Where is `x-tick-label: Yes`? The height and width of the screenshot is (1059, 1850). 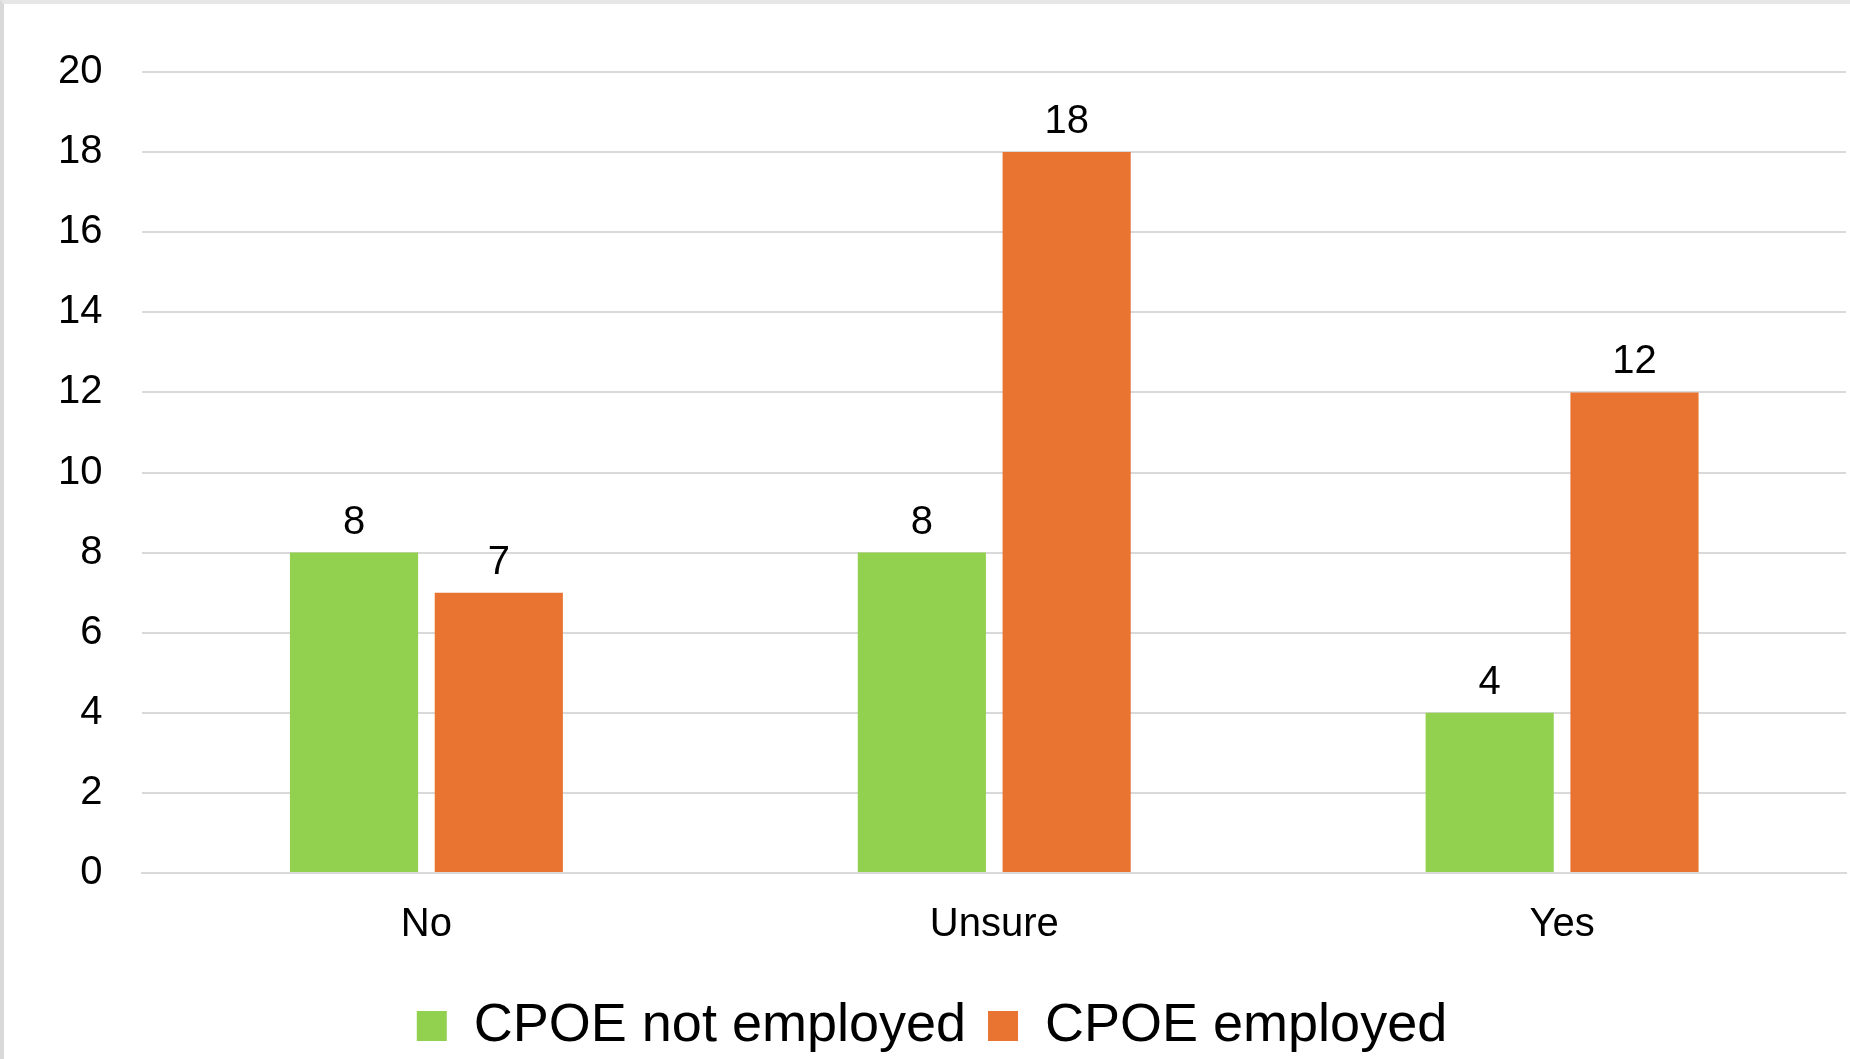
x-tick-label: Yes is located at coordinates (1562, 922).